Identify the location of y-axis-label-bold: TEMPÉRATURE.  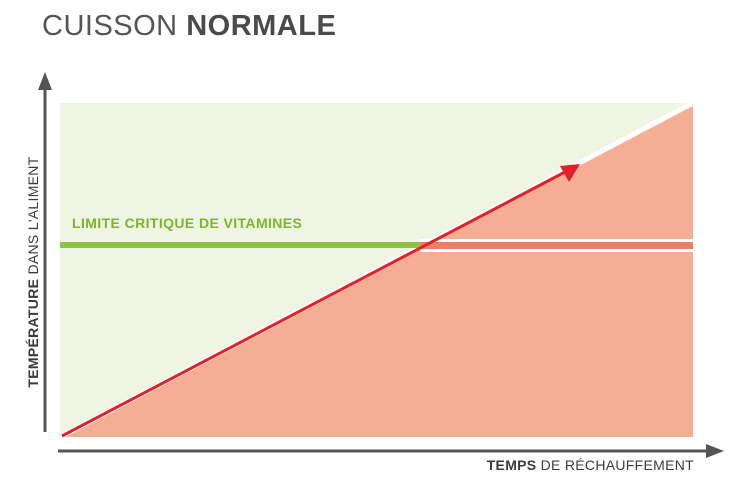
(33, 333).